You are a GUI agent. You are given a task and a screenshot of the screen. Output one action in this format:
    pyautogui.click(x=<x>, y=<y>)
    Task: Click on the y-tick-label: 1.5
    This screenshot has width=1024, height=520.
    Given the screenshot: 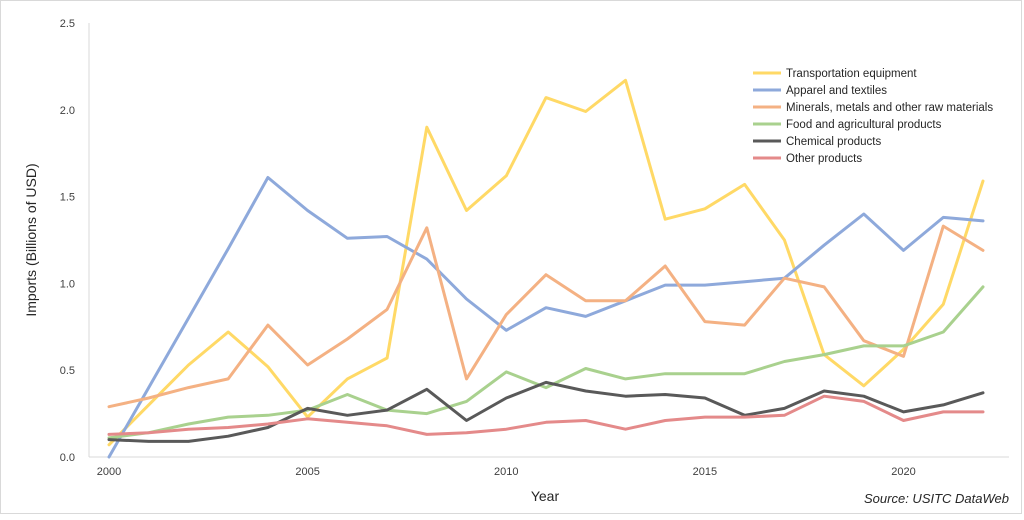 What is the action you would take?
    pyautogui.click(x=67, y=198)
    